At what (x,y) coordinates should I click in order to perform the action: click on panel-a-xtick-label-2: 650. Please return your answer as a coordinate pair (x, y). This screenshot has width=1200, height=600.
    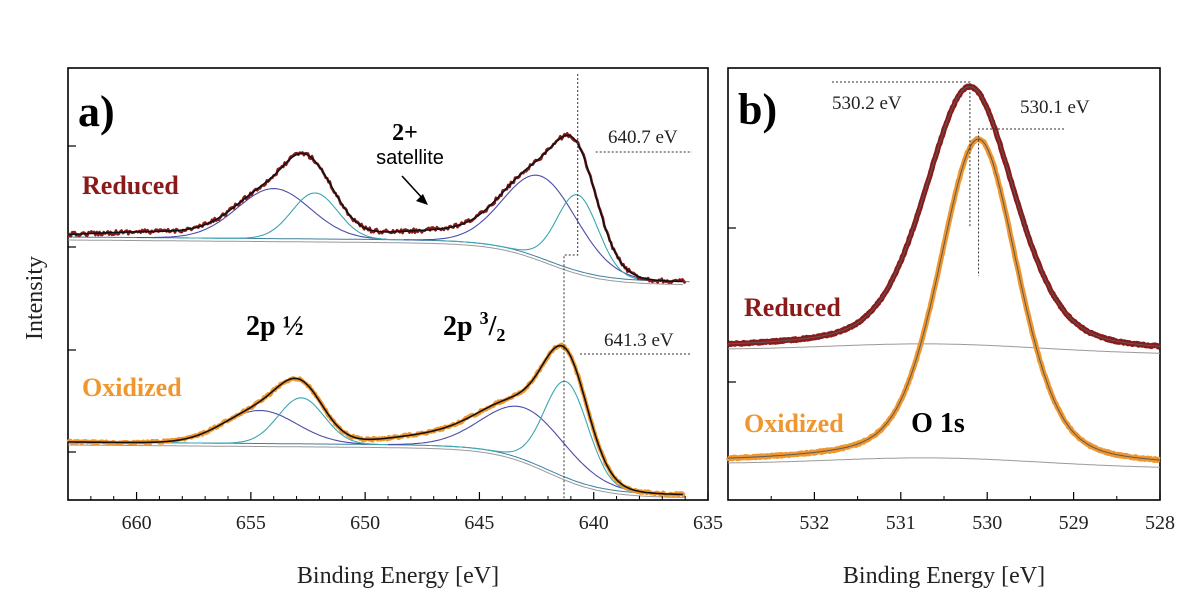
    Looking at the image, I should click on (365, 523).